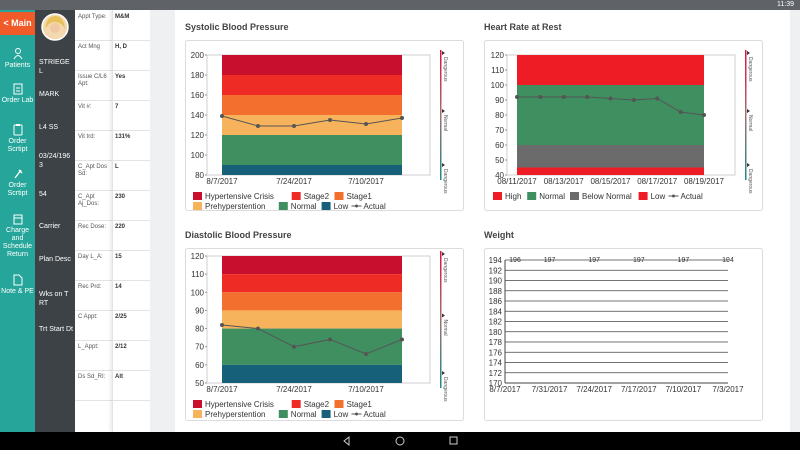  I want to click on main-button: < Main, so click(17, 23).